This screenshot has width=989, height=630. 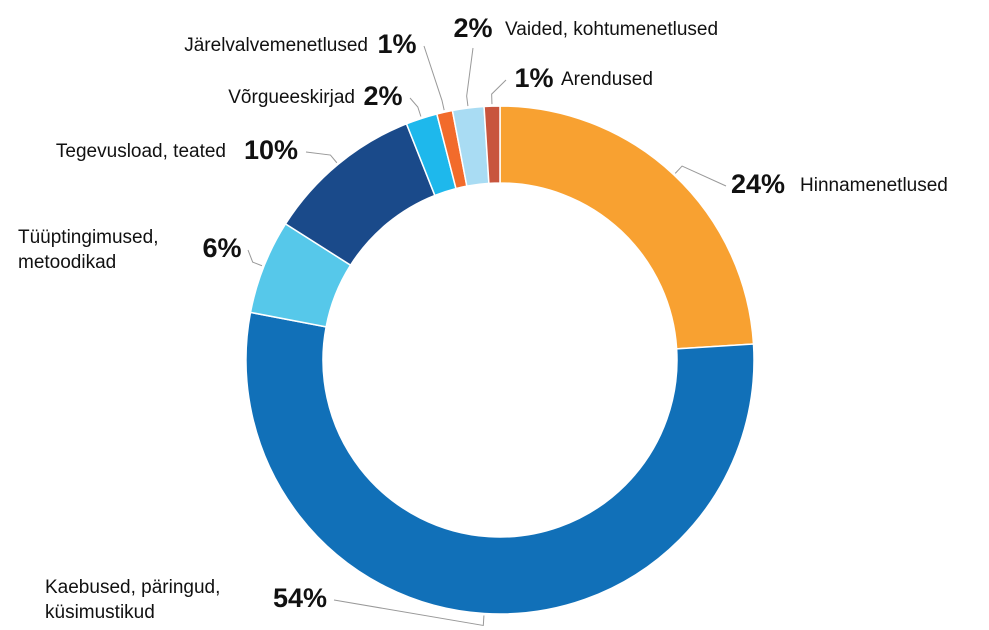 I want to click on category-label: Kaebused, päringud, küsimustikud, so click(x=132, y=600).